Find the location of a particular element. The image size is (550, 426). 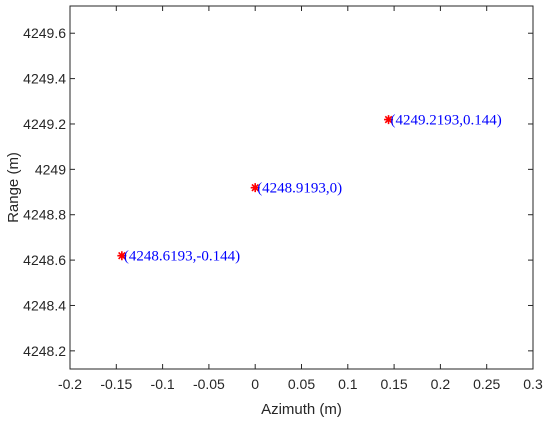

y-tick-label: 4248.6 is located at coordinates (44, 260).